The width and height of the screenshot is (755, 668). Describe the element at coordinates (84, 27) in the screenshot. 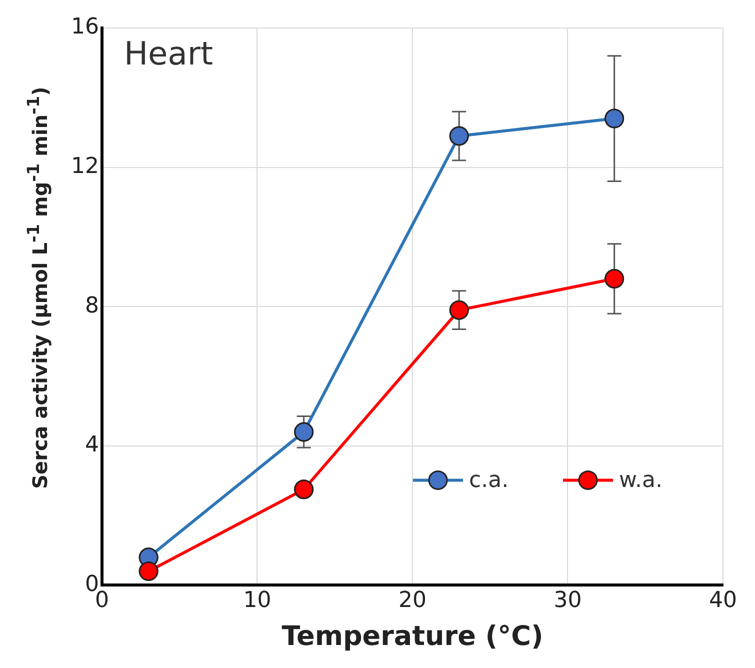

I see `y-tick-label: 16` at that location.